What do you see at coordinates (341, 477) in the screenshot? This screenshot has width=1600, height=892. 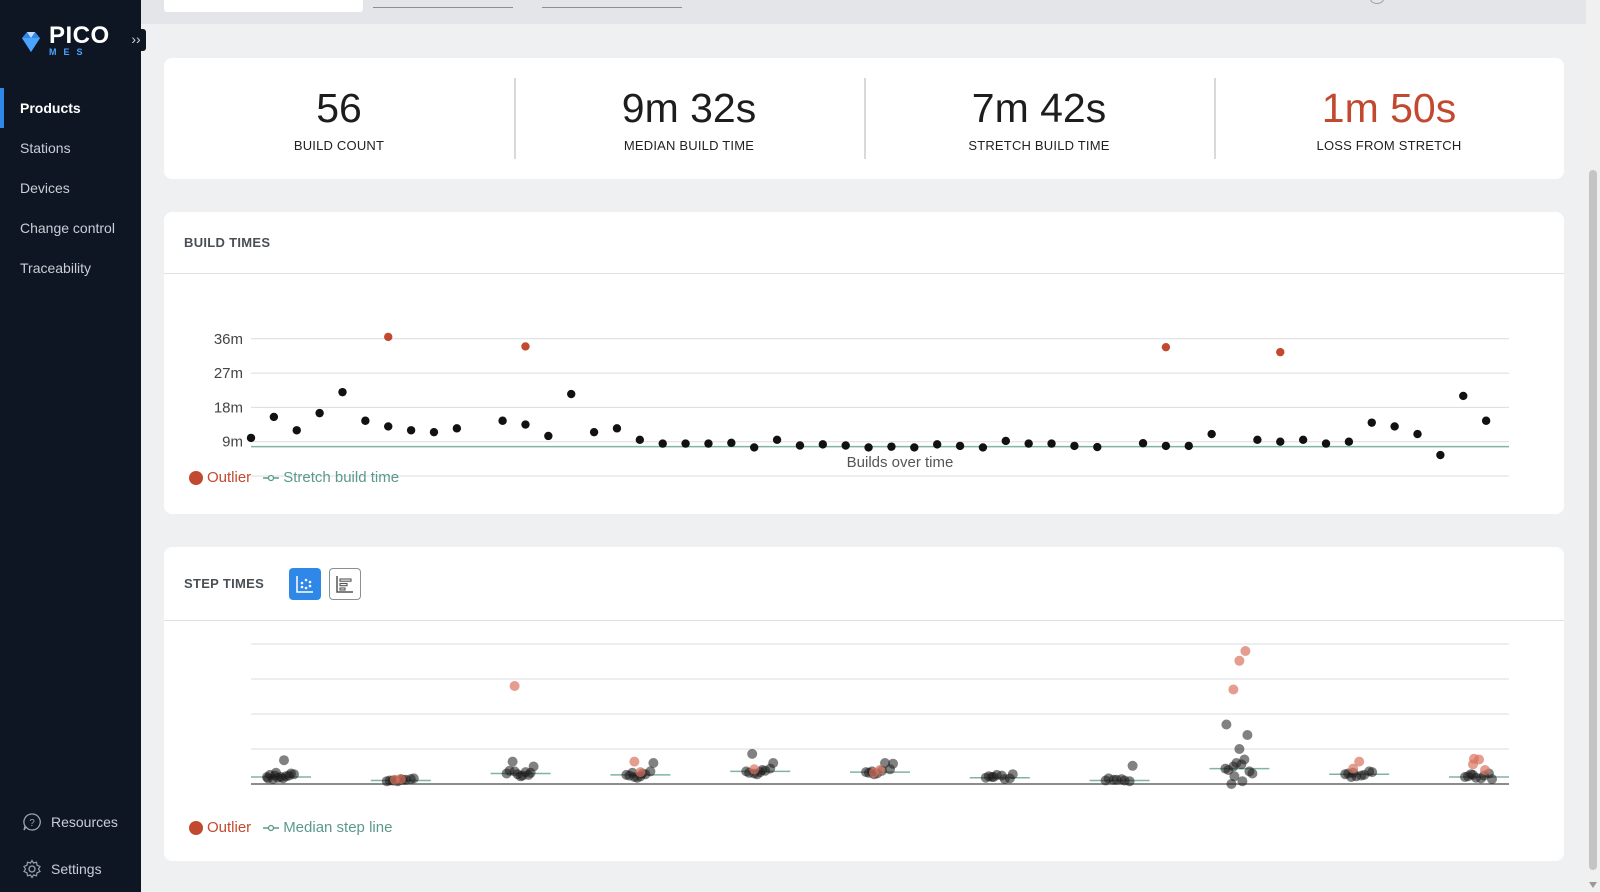 I see `legend-stretch-line: Stretch build time` at bounding box center [341, 477].